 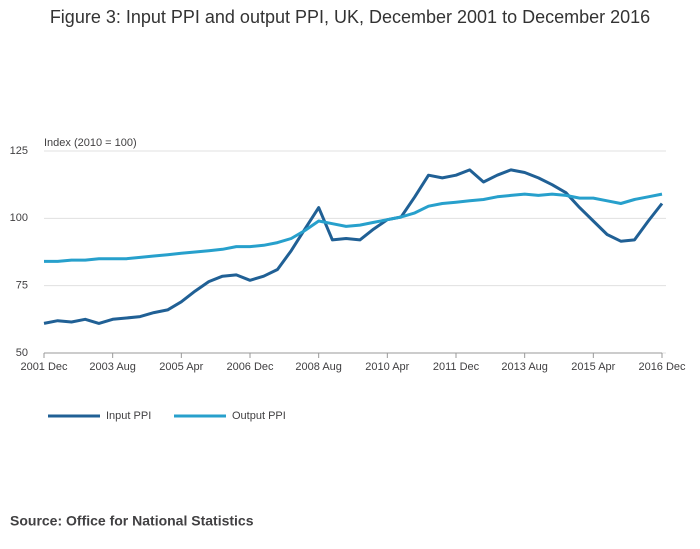 What do you see at coordinates (593, 367) in the screenshot?
I see `x-tick-label: 2015 Apr` at bounding box center [593, 367].